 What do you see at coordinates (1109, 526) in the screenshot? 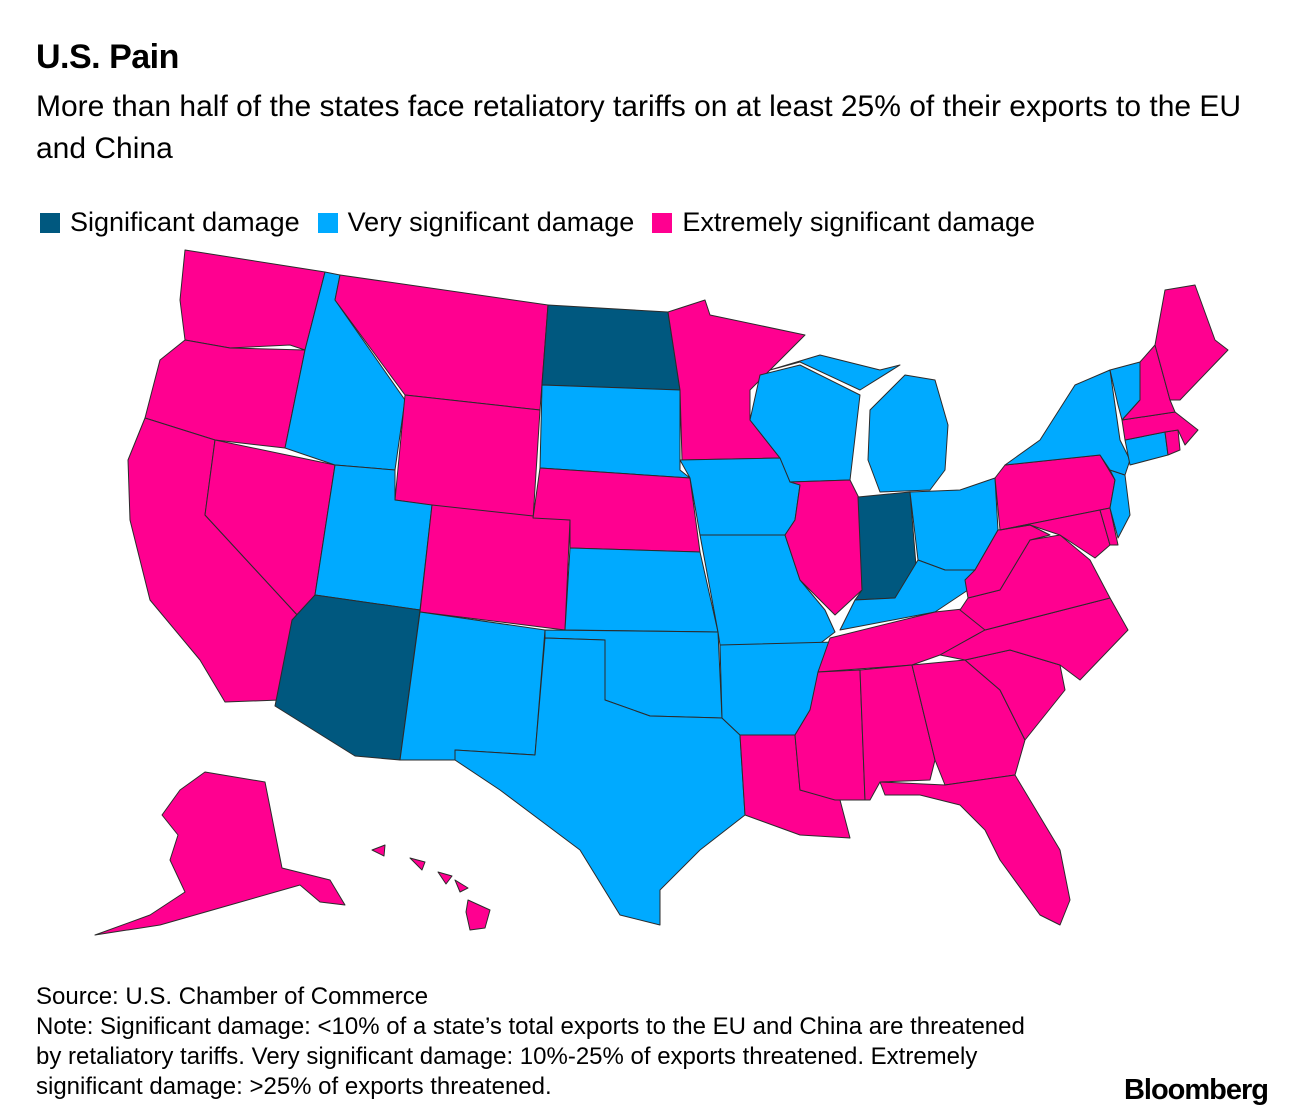
I see `state-de` at bounding box center [1109, 526].